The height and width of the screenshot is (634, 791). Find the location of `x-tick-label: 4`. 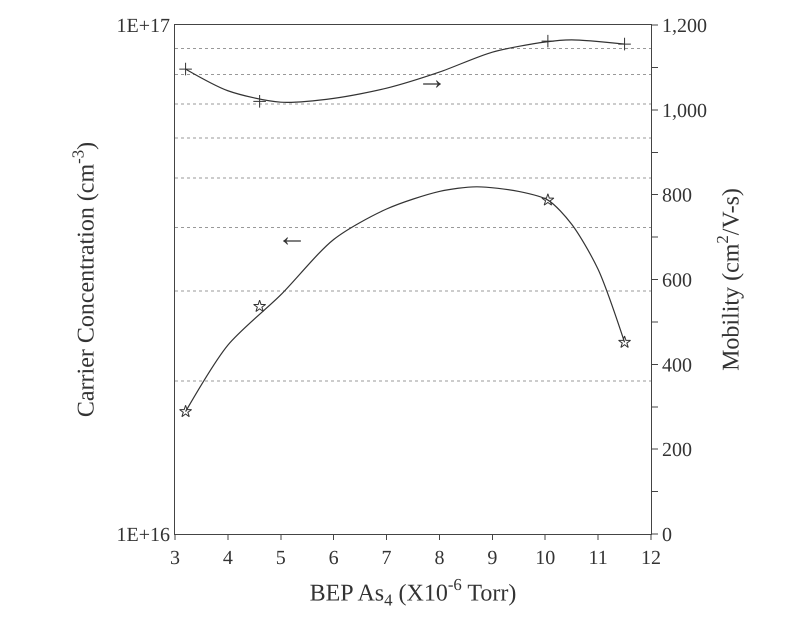

x-tick-label: 4 is located at coordinates (227, 558).